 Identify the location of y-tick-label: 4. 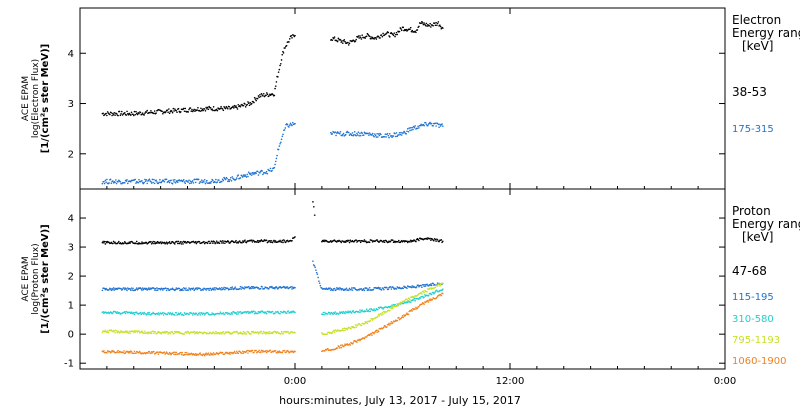
(71, 219).